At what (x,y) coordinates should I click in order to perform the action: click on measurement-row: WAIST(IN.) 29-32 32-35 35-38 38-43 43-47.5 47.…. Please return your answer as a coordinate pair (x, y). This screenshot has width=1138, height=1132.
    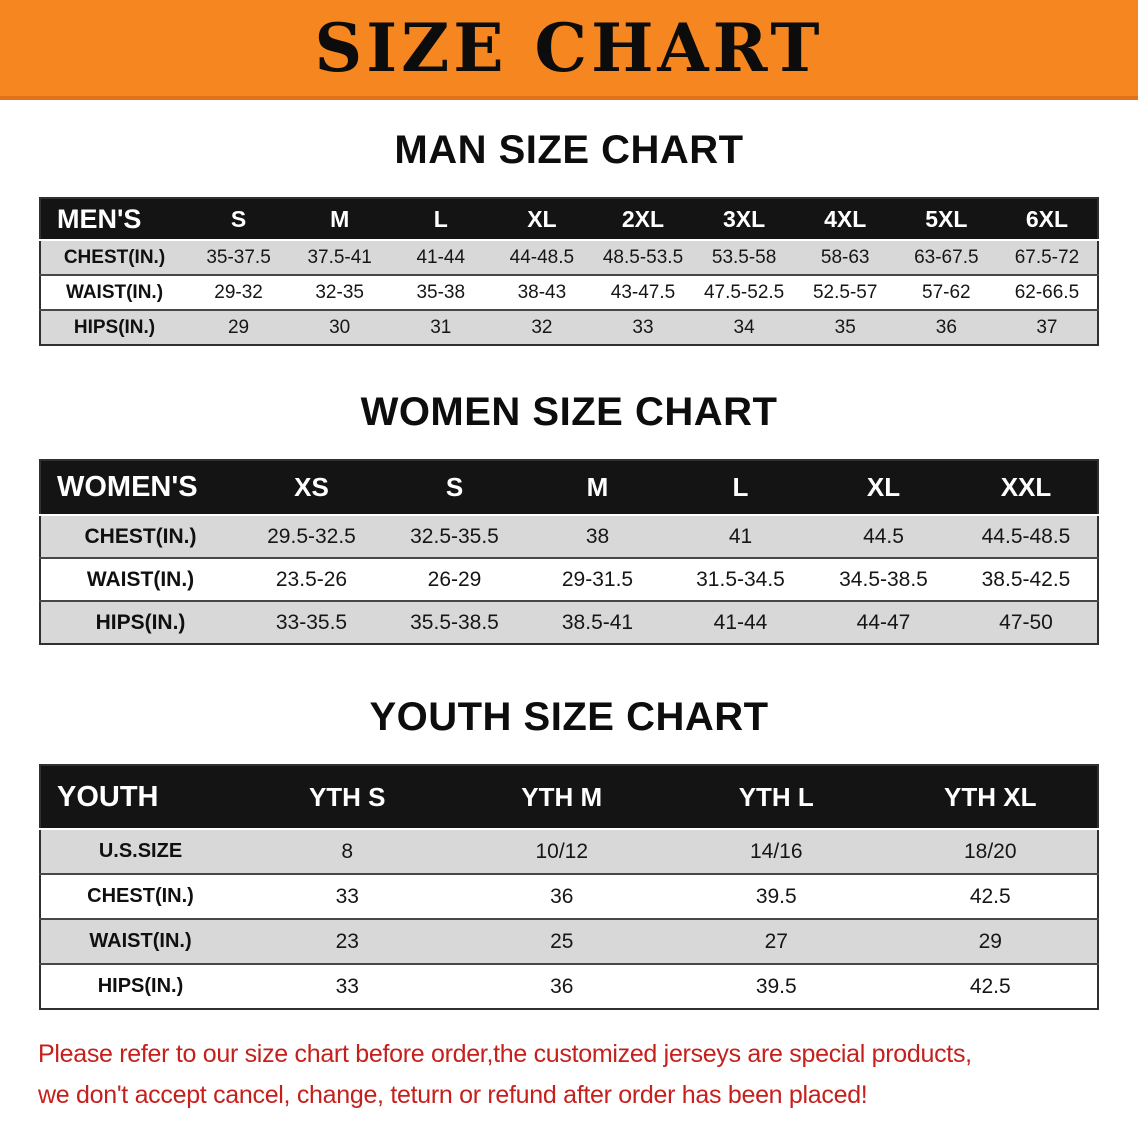
    Looking at the image, I should click on (569, 292).